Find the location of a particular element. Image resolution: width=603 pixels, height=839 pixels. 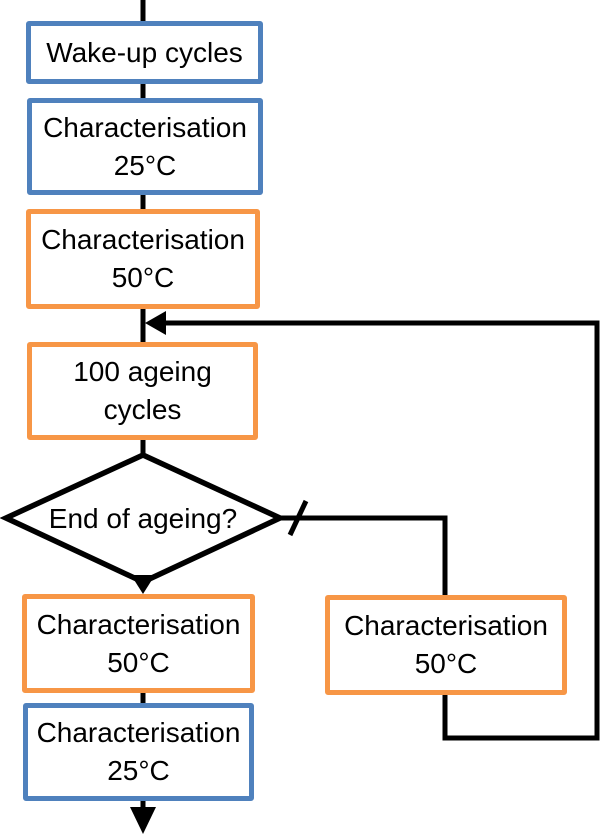

node-wake-up-cycles: Wake-up cycles is located at coordinates (144, 52).